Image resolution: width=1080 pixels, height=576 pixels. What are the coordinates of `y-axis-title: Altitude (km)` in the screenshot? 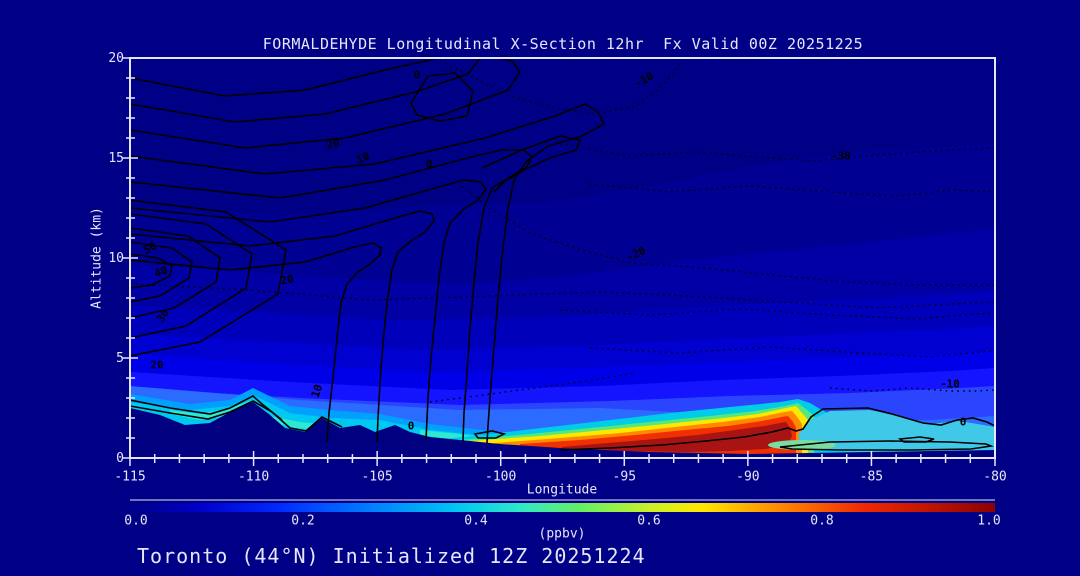 It's located at (97, 258).